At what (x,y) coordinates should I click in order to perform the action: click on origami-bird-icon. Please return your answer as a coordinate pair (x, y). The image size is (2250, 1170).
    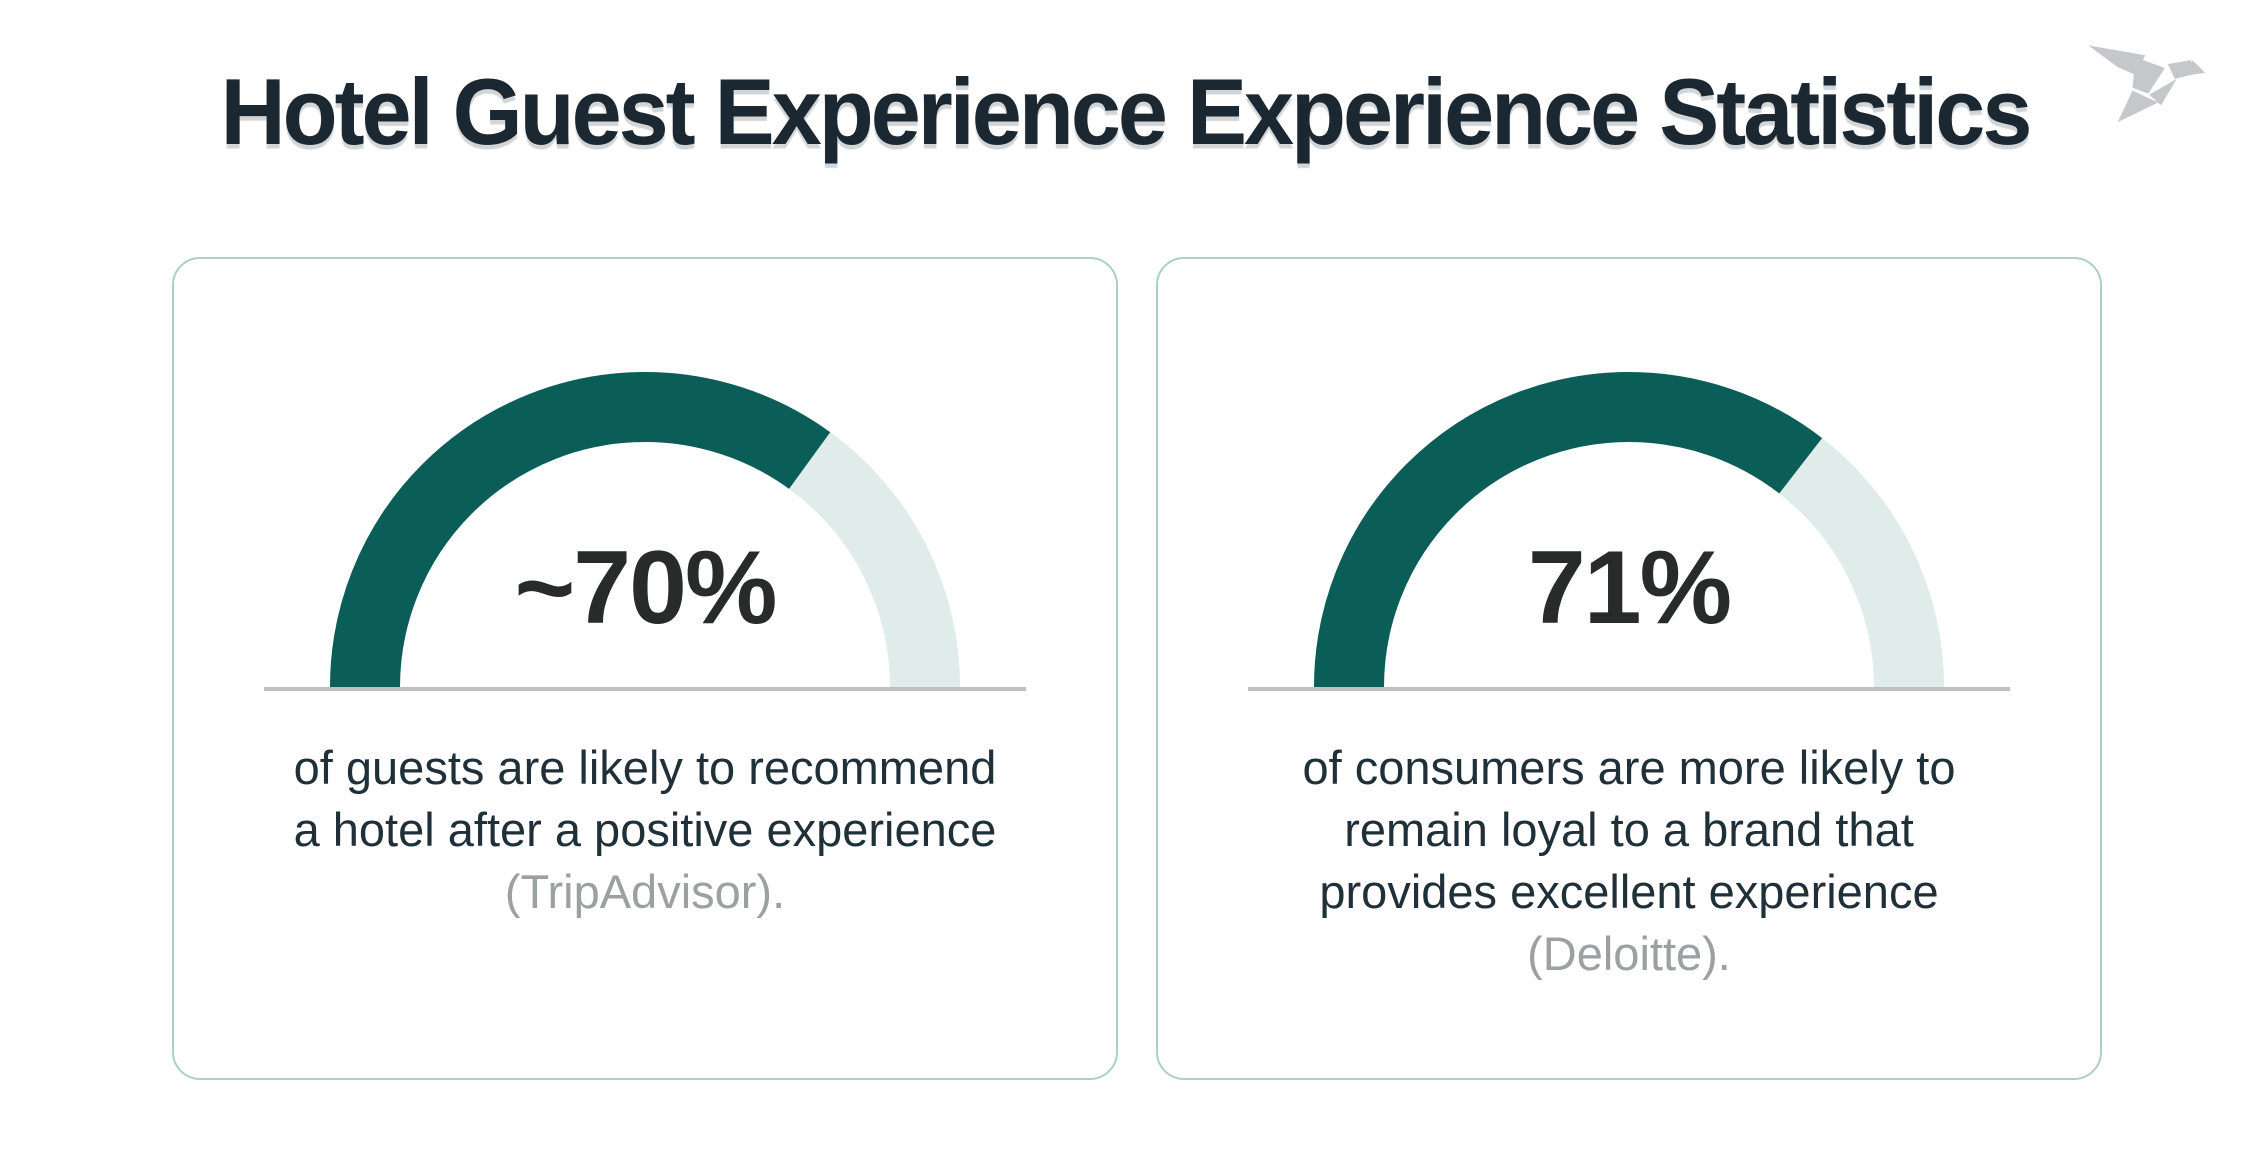
    Looking at the image, I should click on (2147, 84).